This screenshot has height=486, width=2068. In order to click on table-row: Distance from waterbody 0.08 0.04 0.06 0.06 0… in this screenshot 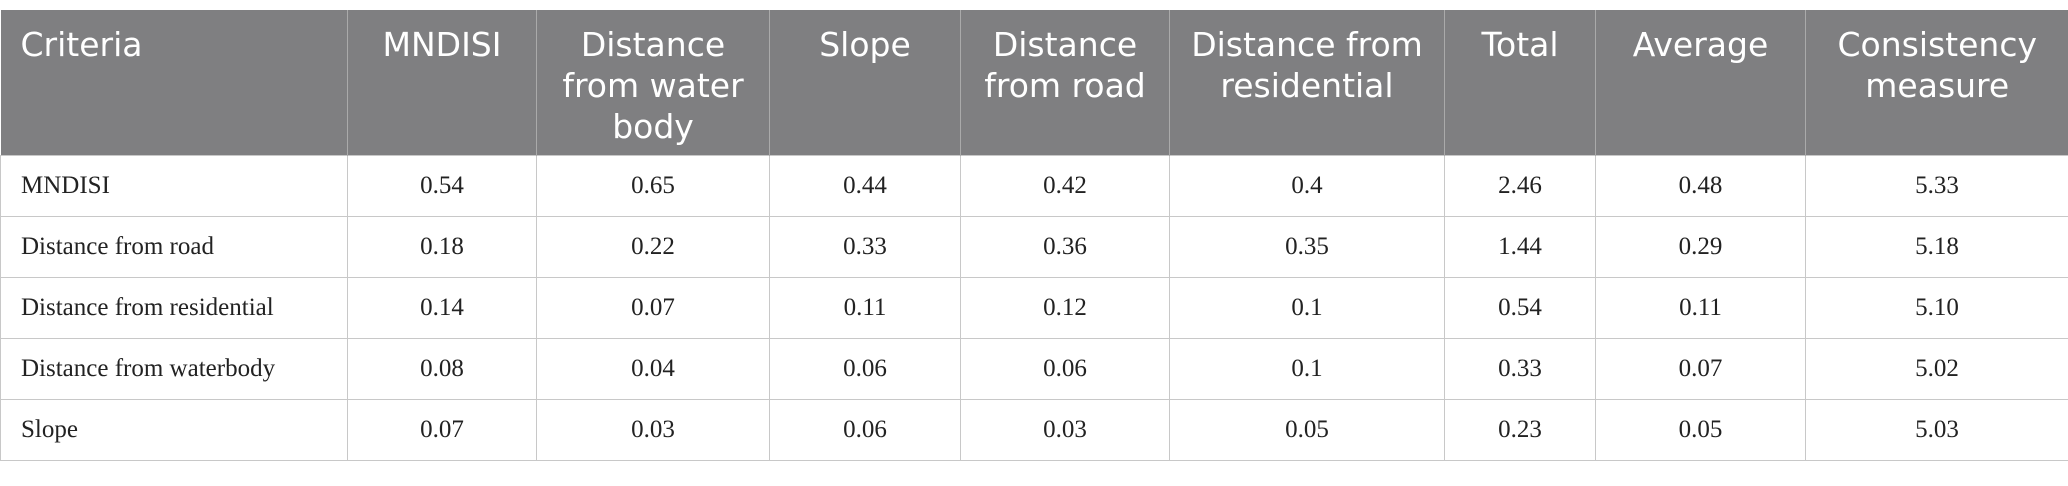, I will do `click(1034, 369)`.